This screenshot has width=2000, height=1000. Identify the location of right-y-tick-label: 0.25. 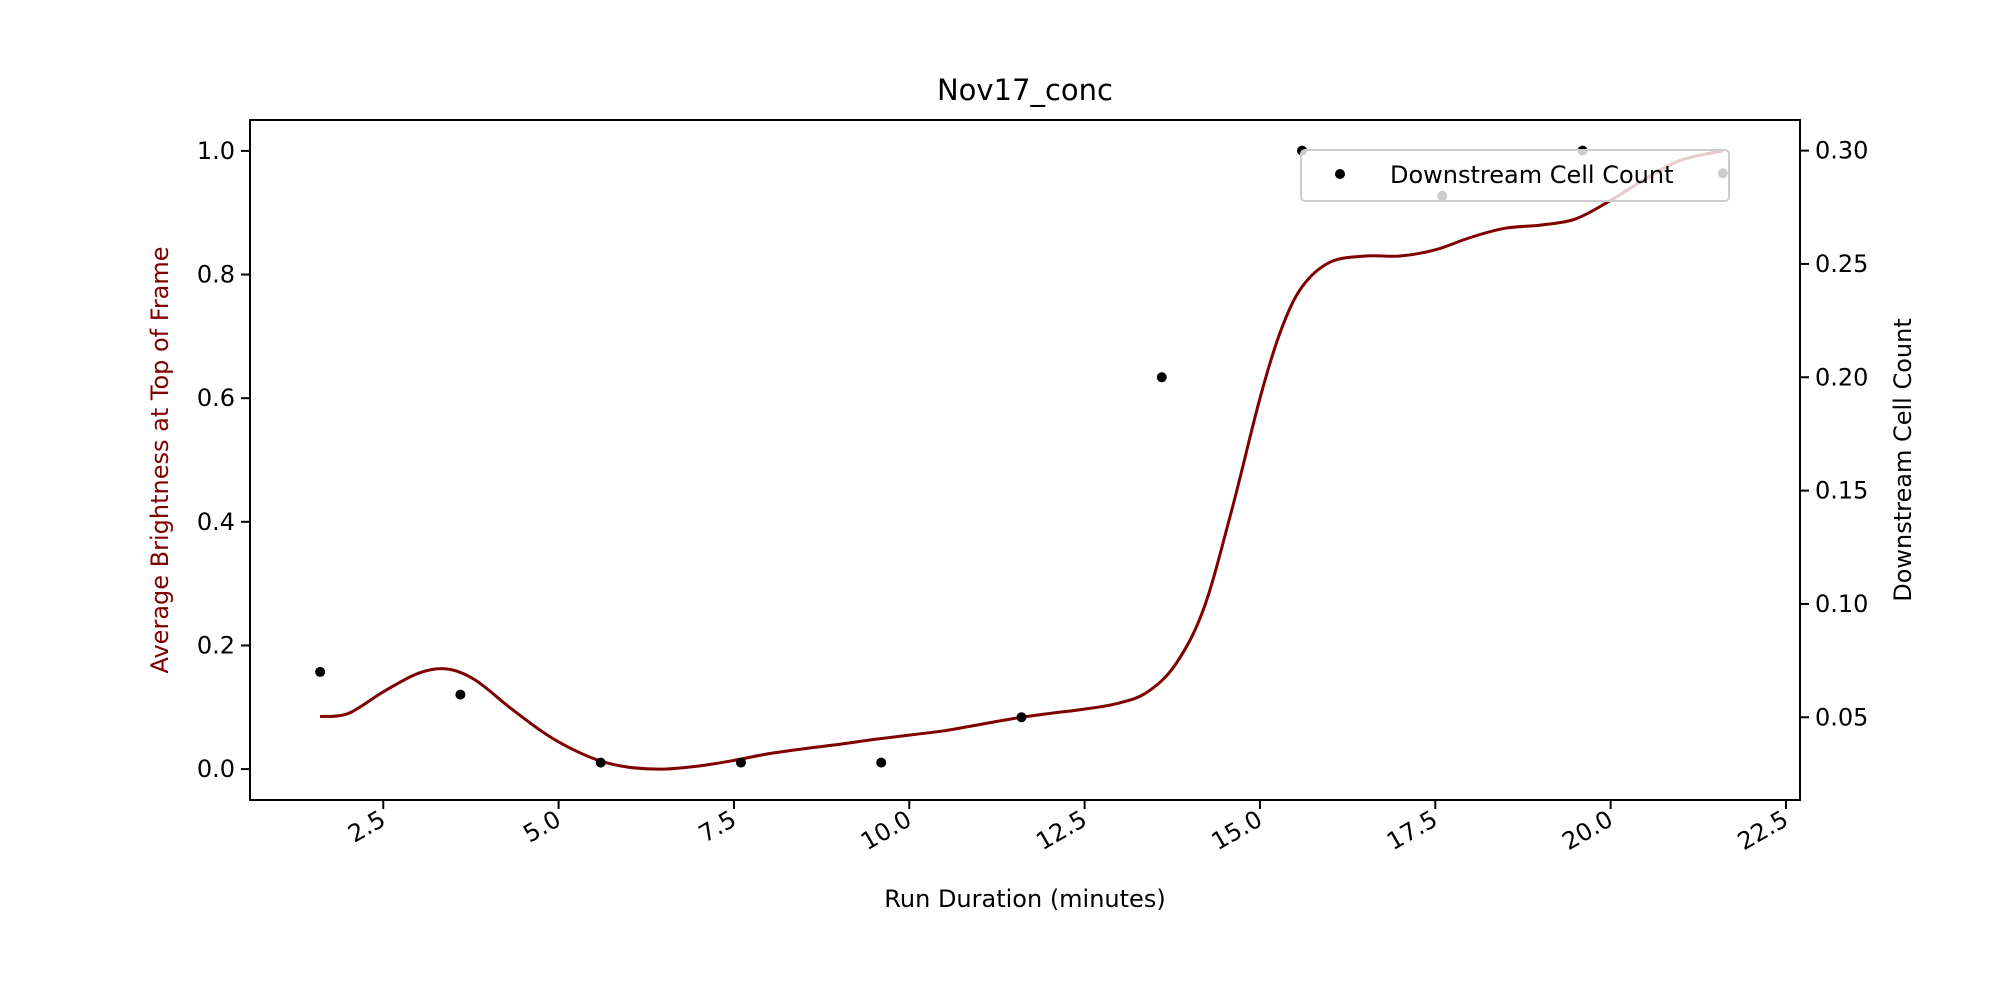
(1841, 264).